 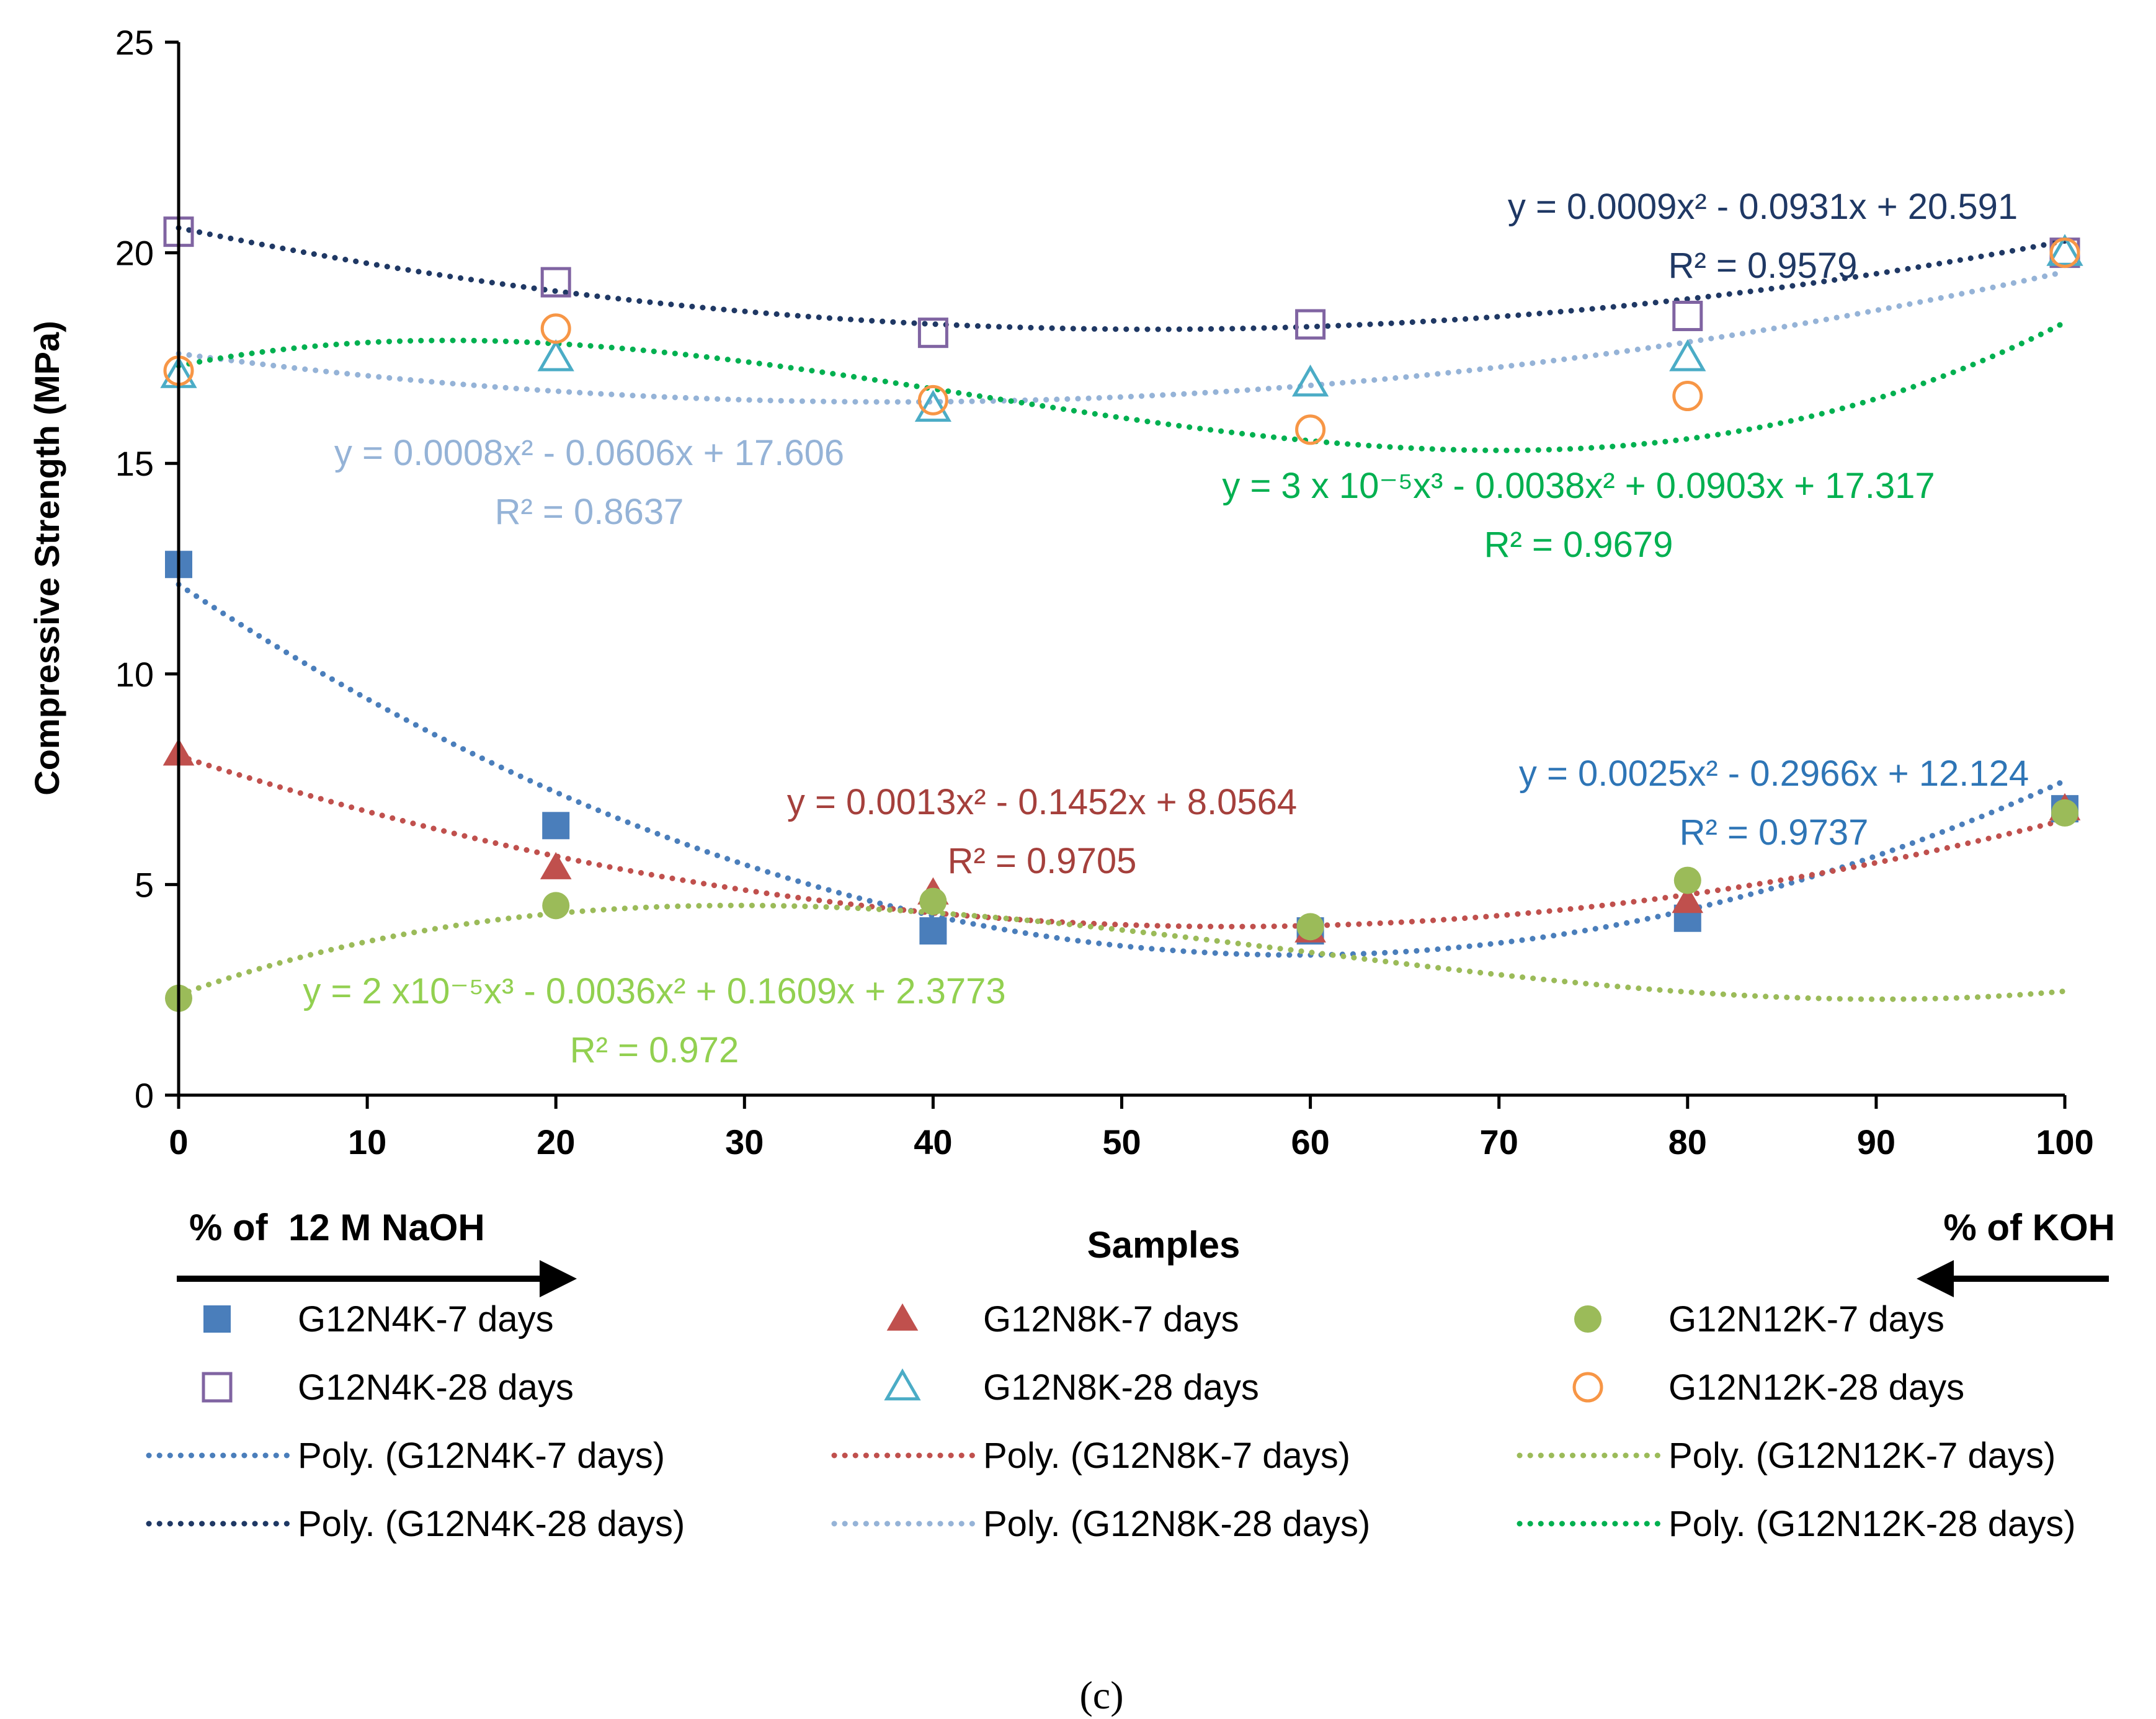 I want to click on legend-item: Poly. (G12N8K-28 days), so click(x=1100, y=1524).